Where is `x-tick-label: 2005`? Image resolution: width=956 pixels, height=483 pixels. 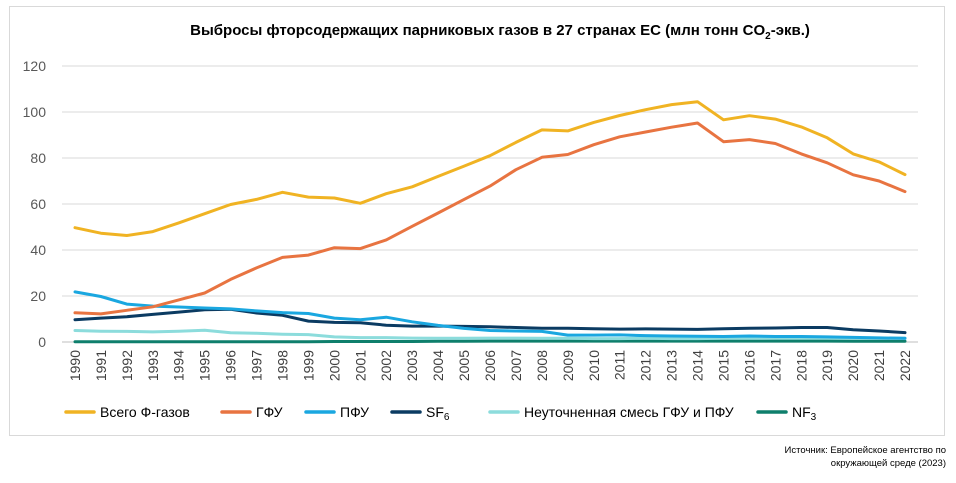 x-tick-label: 2005 is located at coordinates (464, 365).